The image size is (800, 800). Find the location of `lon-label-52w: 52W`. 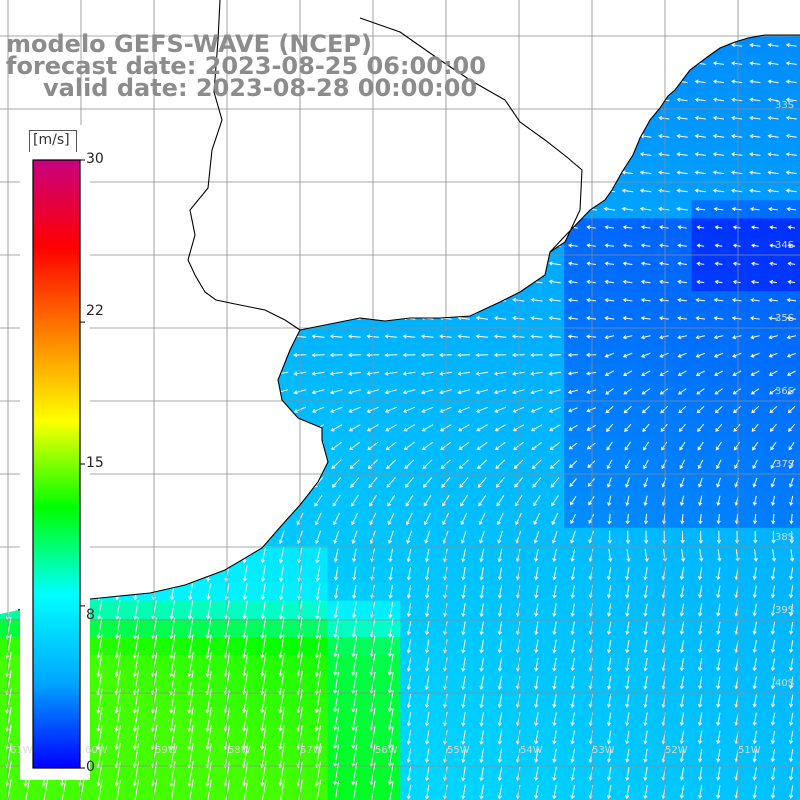

lon-label-52w: 52W is located at coordinates (676, 750).